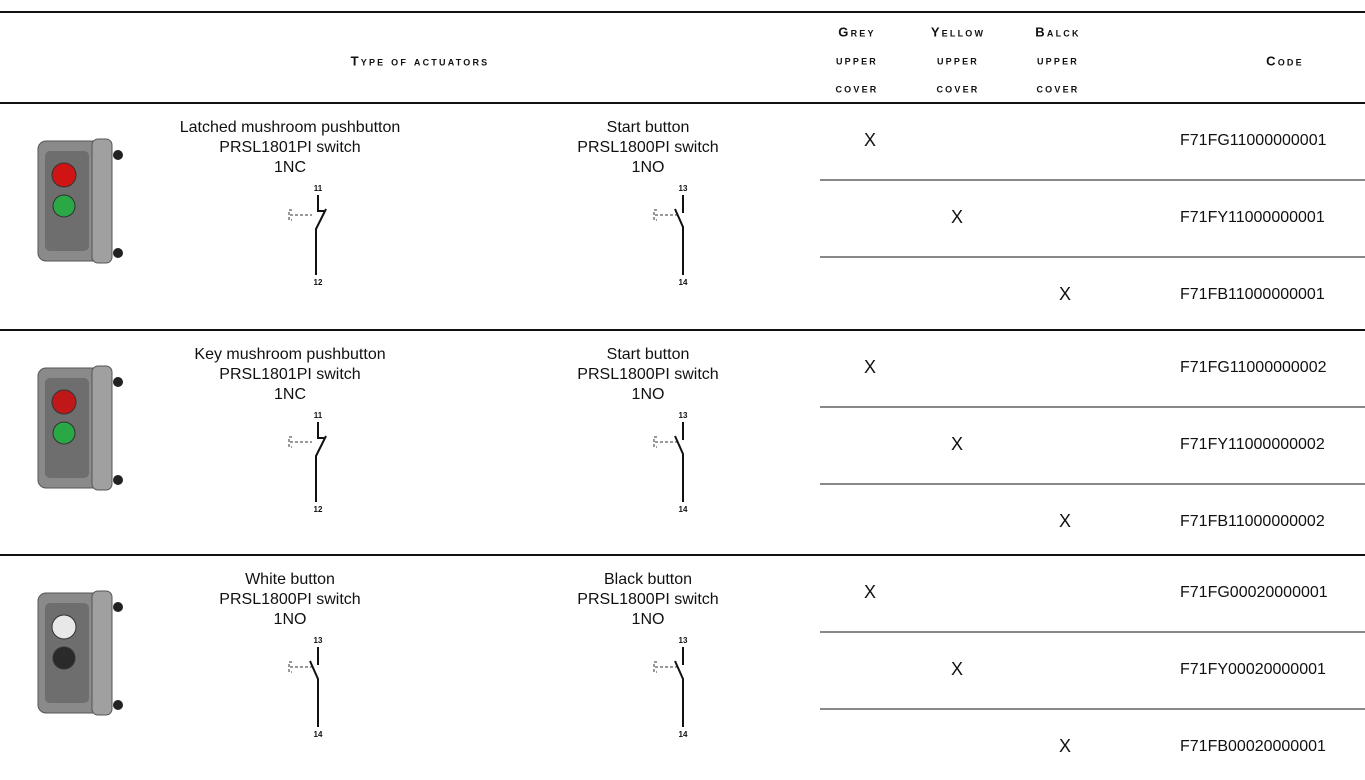  Describe the element at coordinates (856, 87) in the screenshot. I see `header-grey: cover` at that location.